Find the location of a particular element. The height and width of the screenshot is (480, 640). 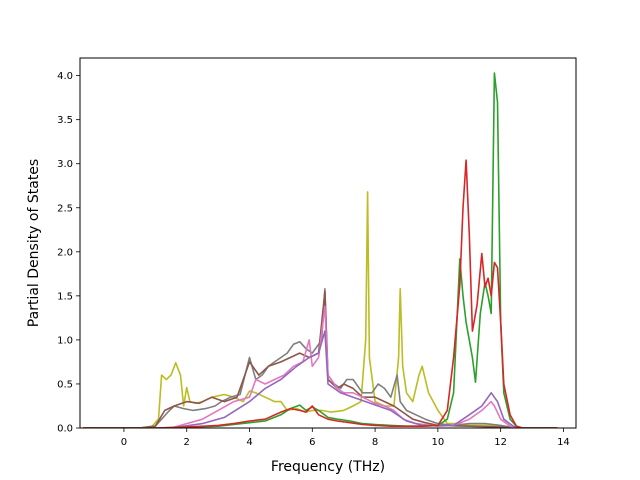

x-tick-label: 12 is located at coordinates (500, 442).